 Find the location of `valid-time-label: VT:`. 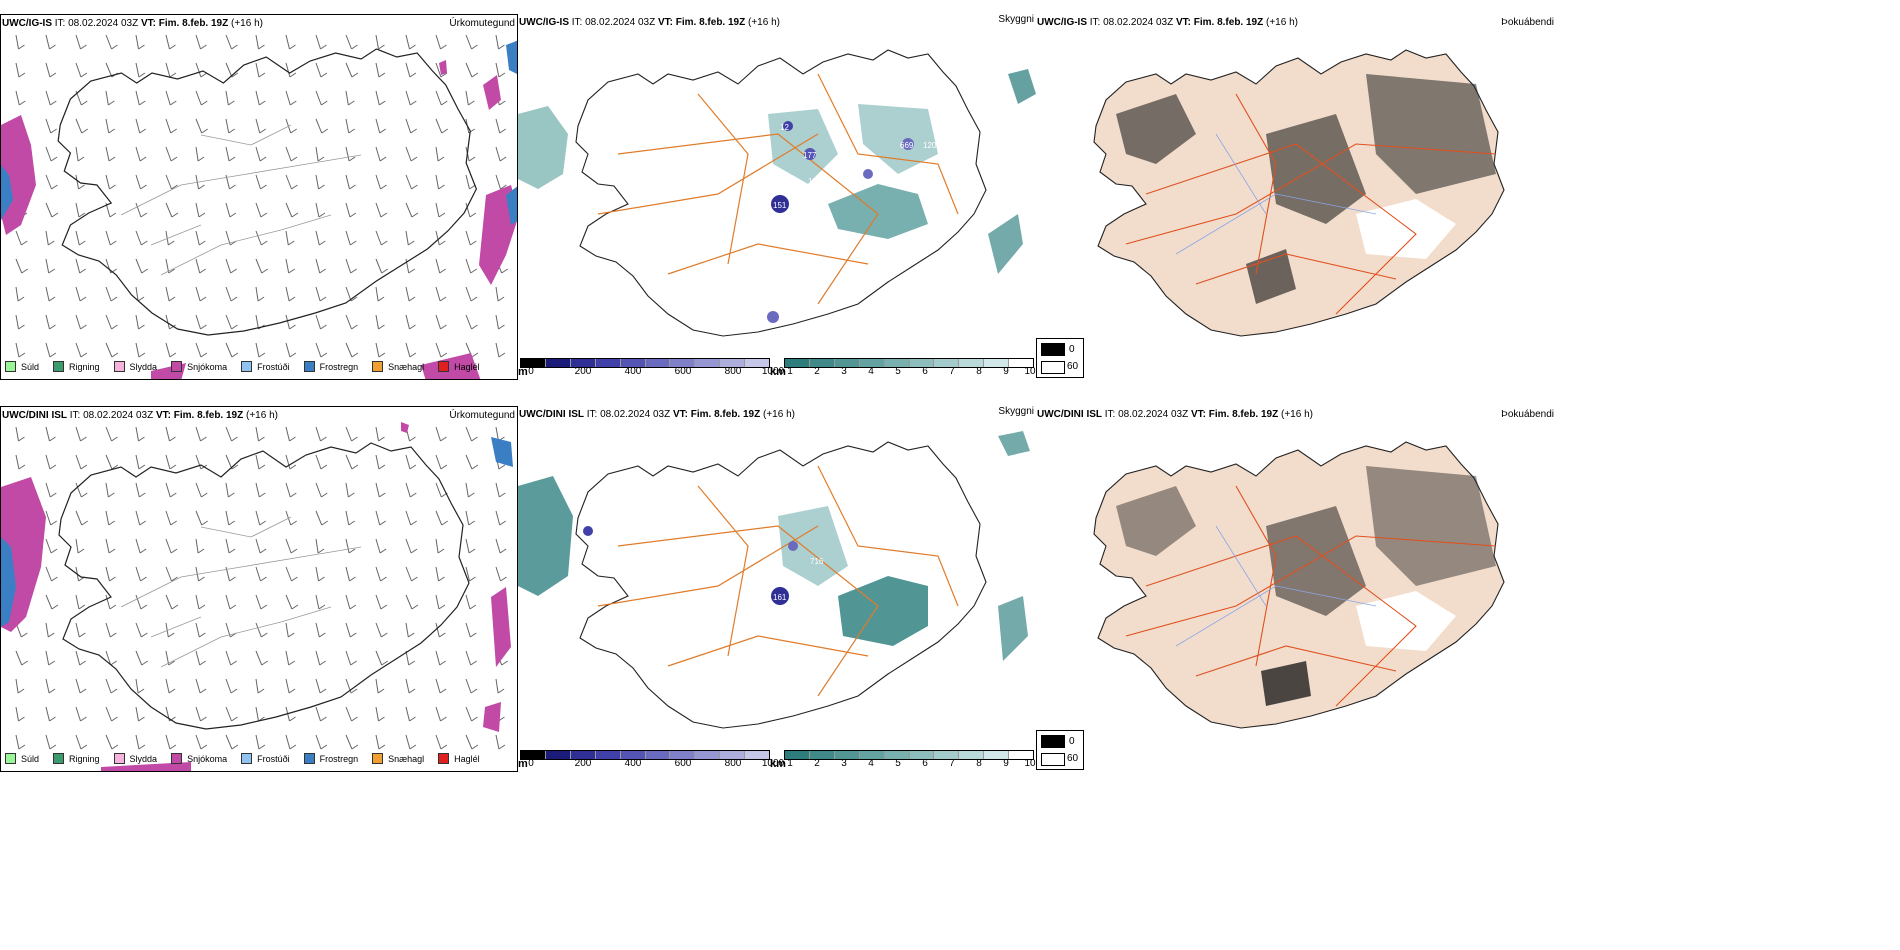

valid-time-label: VT: is located at coordinates (148, 23).